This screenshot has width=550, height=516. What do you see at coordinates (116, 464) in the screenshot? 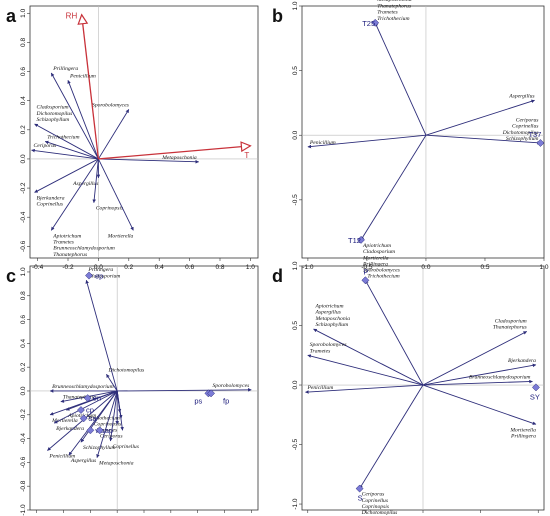
I see `species-label: Metaposchonia` at bounding box center [116, 464].